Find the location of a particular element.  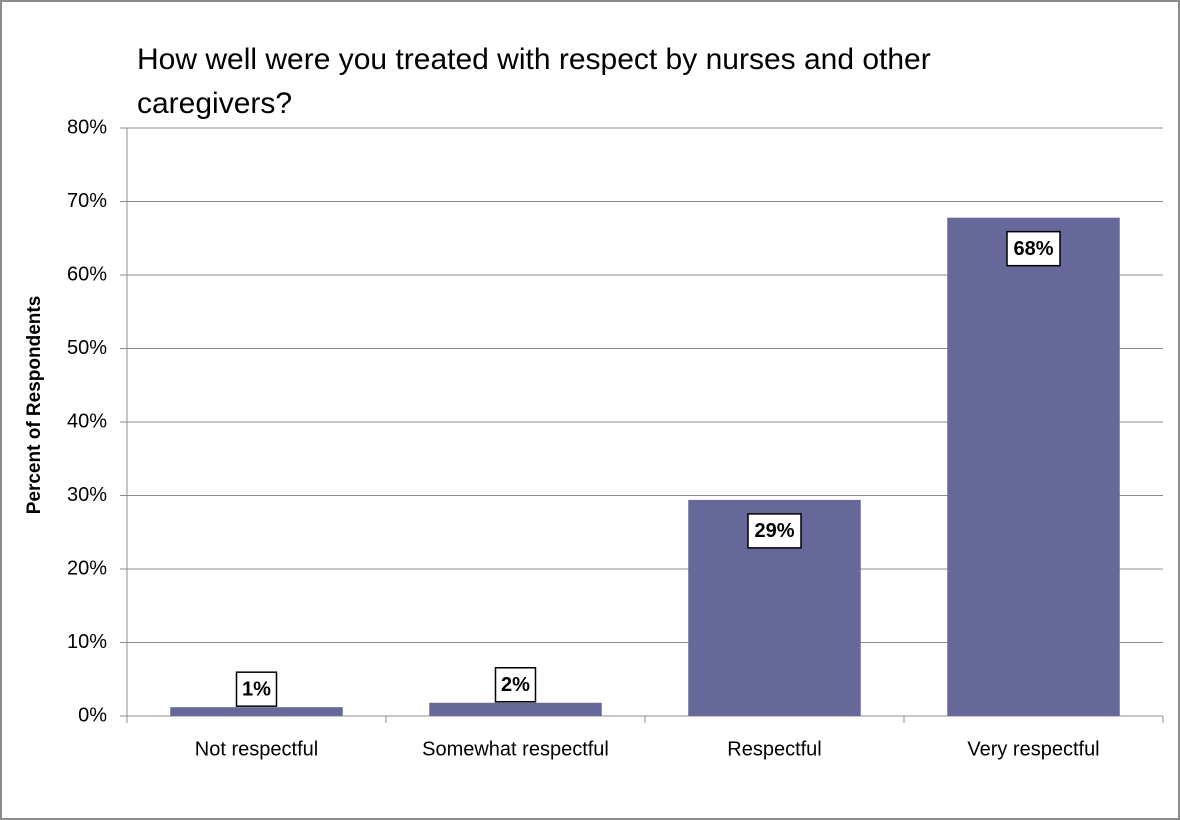

x-tick-label: Somewhat respectful is located at coordinates (515, 749).